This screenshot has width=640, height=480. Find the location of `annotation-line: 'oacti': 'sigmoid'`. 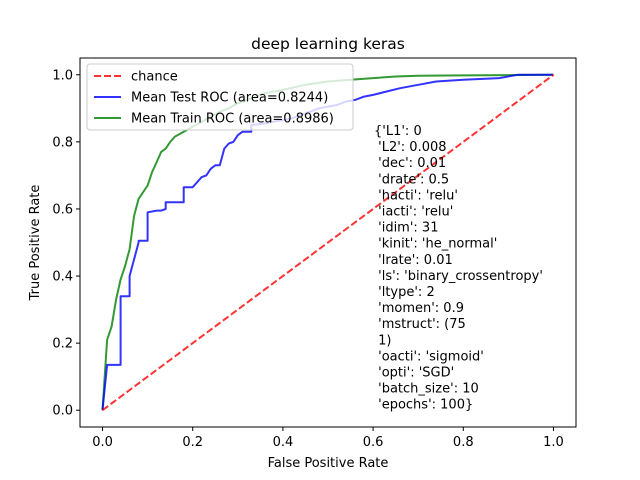

annotation-line: 'oacti': 'sigmoid' is located at coordinates (429, 356).